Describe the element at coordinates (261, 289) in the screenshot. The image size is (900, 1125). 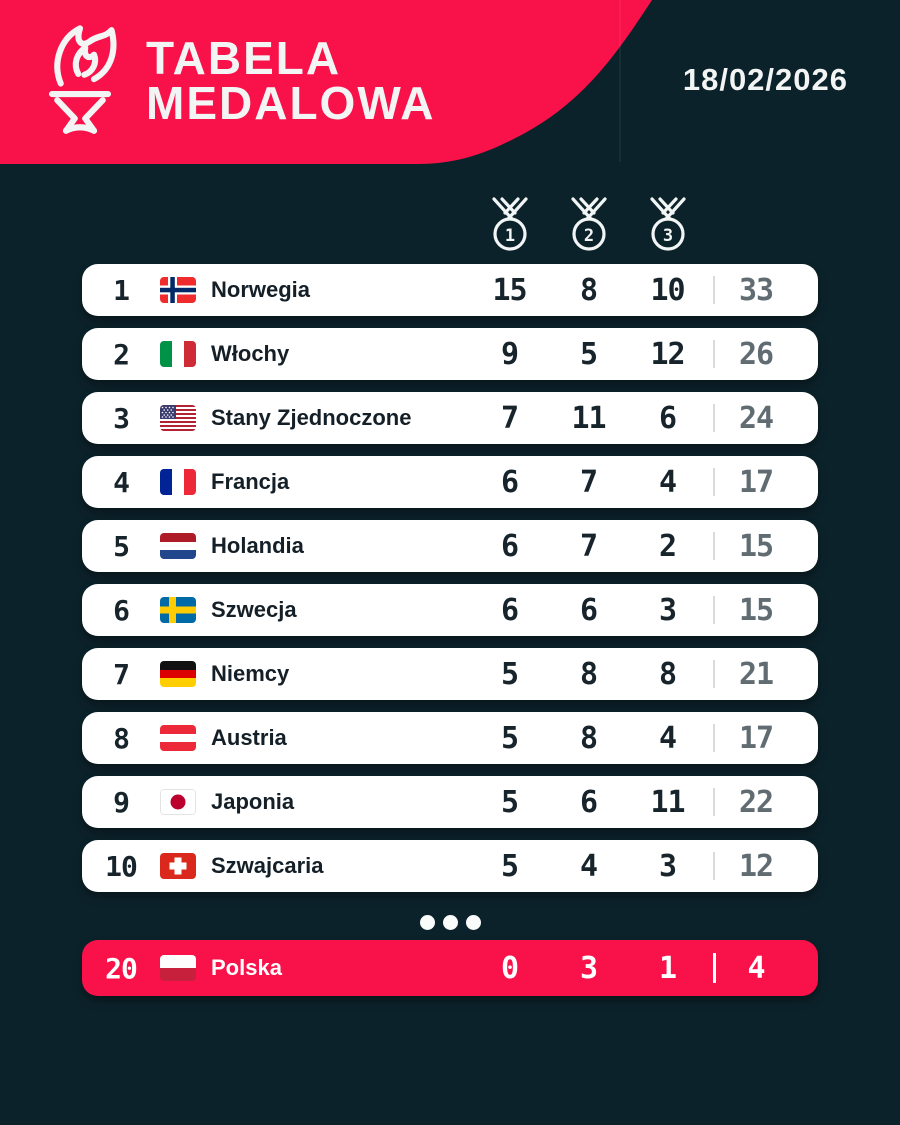
I see `country-name: Norwegia` at that location.